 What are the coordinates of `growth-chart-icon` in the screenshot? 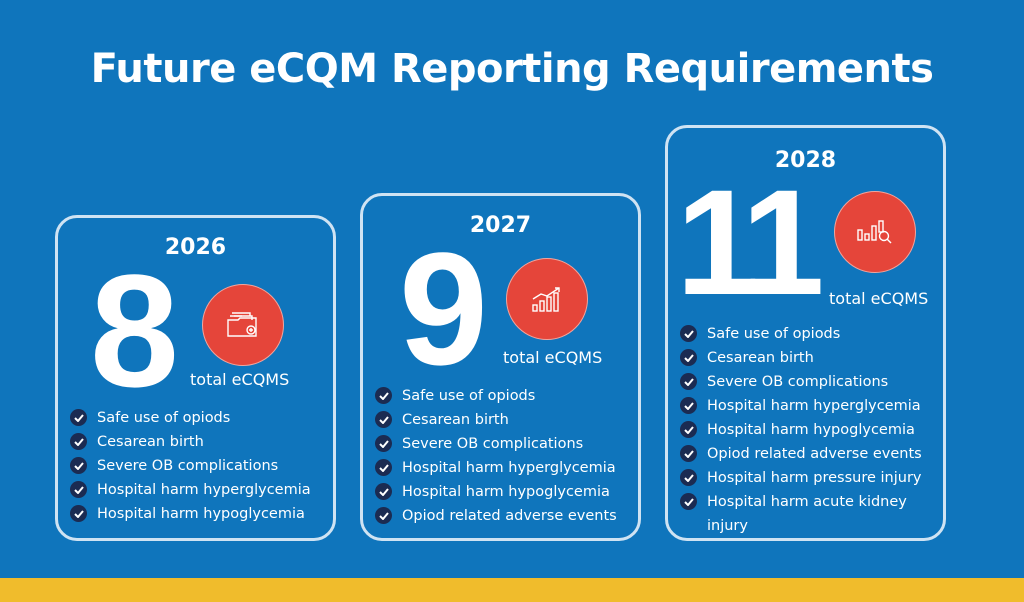 It's located at (547, 299).